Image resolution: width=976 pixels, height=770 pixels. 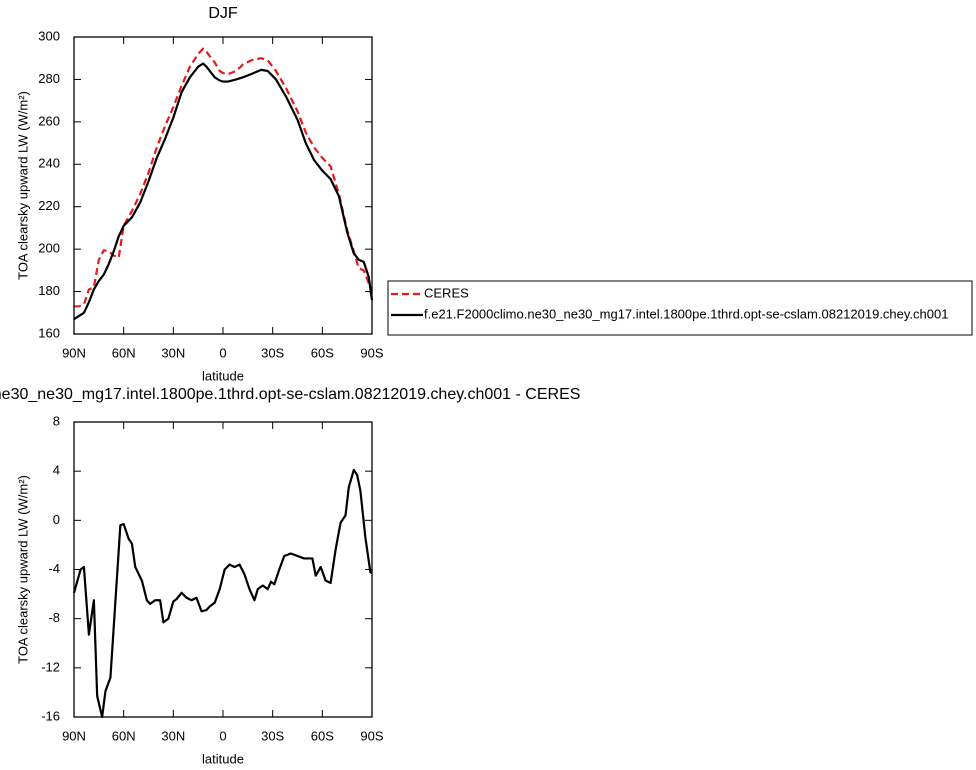 What do you see at coordinates (49, 120) in the screenshot?
I see `y-tick-label: 260` at bounding box center [49, 120].